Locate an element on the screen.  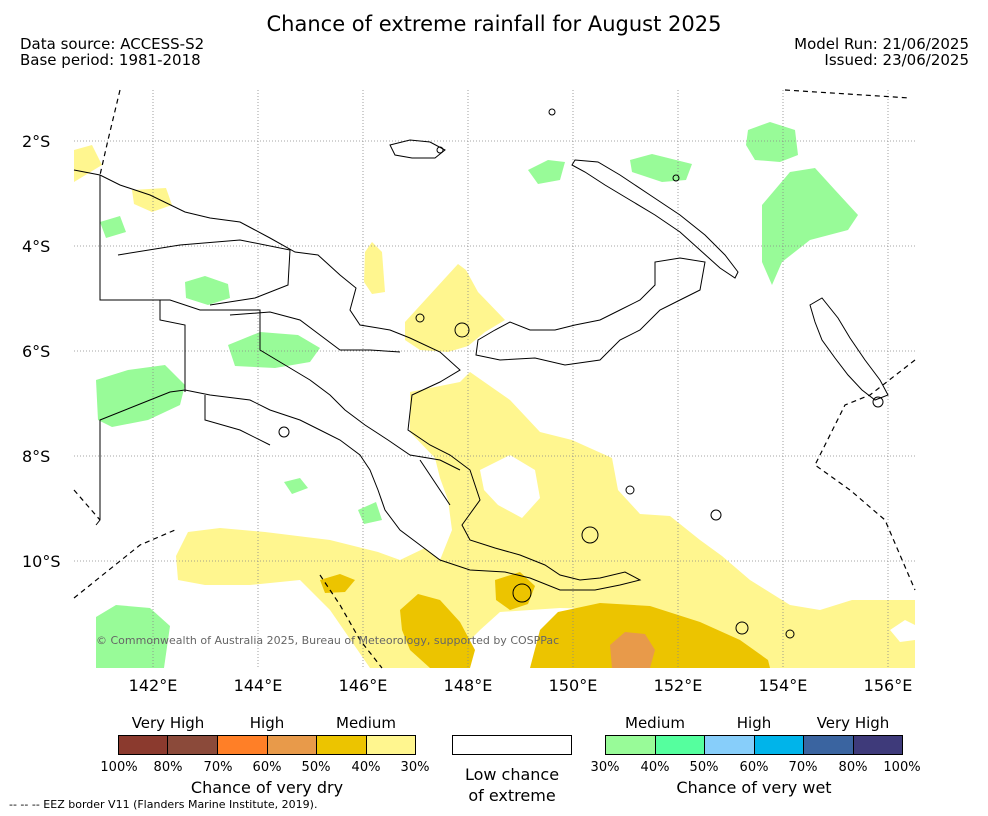
wet-tick: 50% is located at coordinates (704, 767).